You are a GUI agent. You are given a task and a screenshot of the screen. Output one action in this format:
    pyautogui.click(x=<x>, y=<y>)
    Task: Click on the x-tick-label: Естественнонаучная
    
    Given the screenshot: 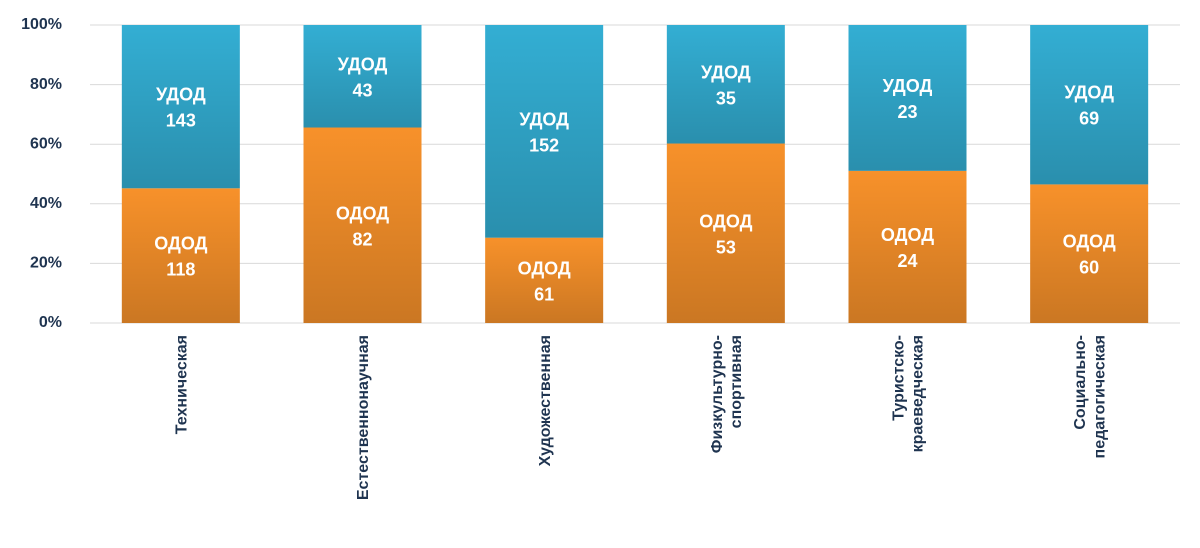 What is the action you would take?
    pyautogui.click(x=363, y=417)
    